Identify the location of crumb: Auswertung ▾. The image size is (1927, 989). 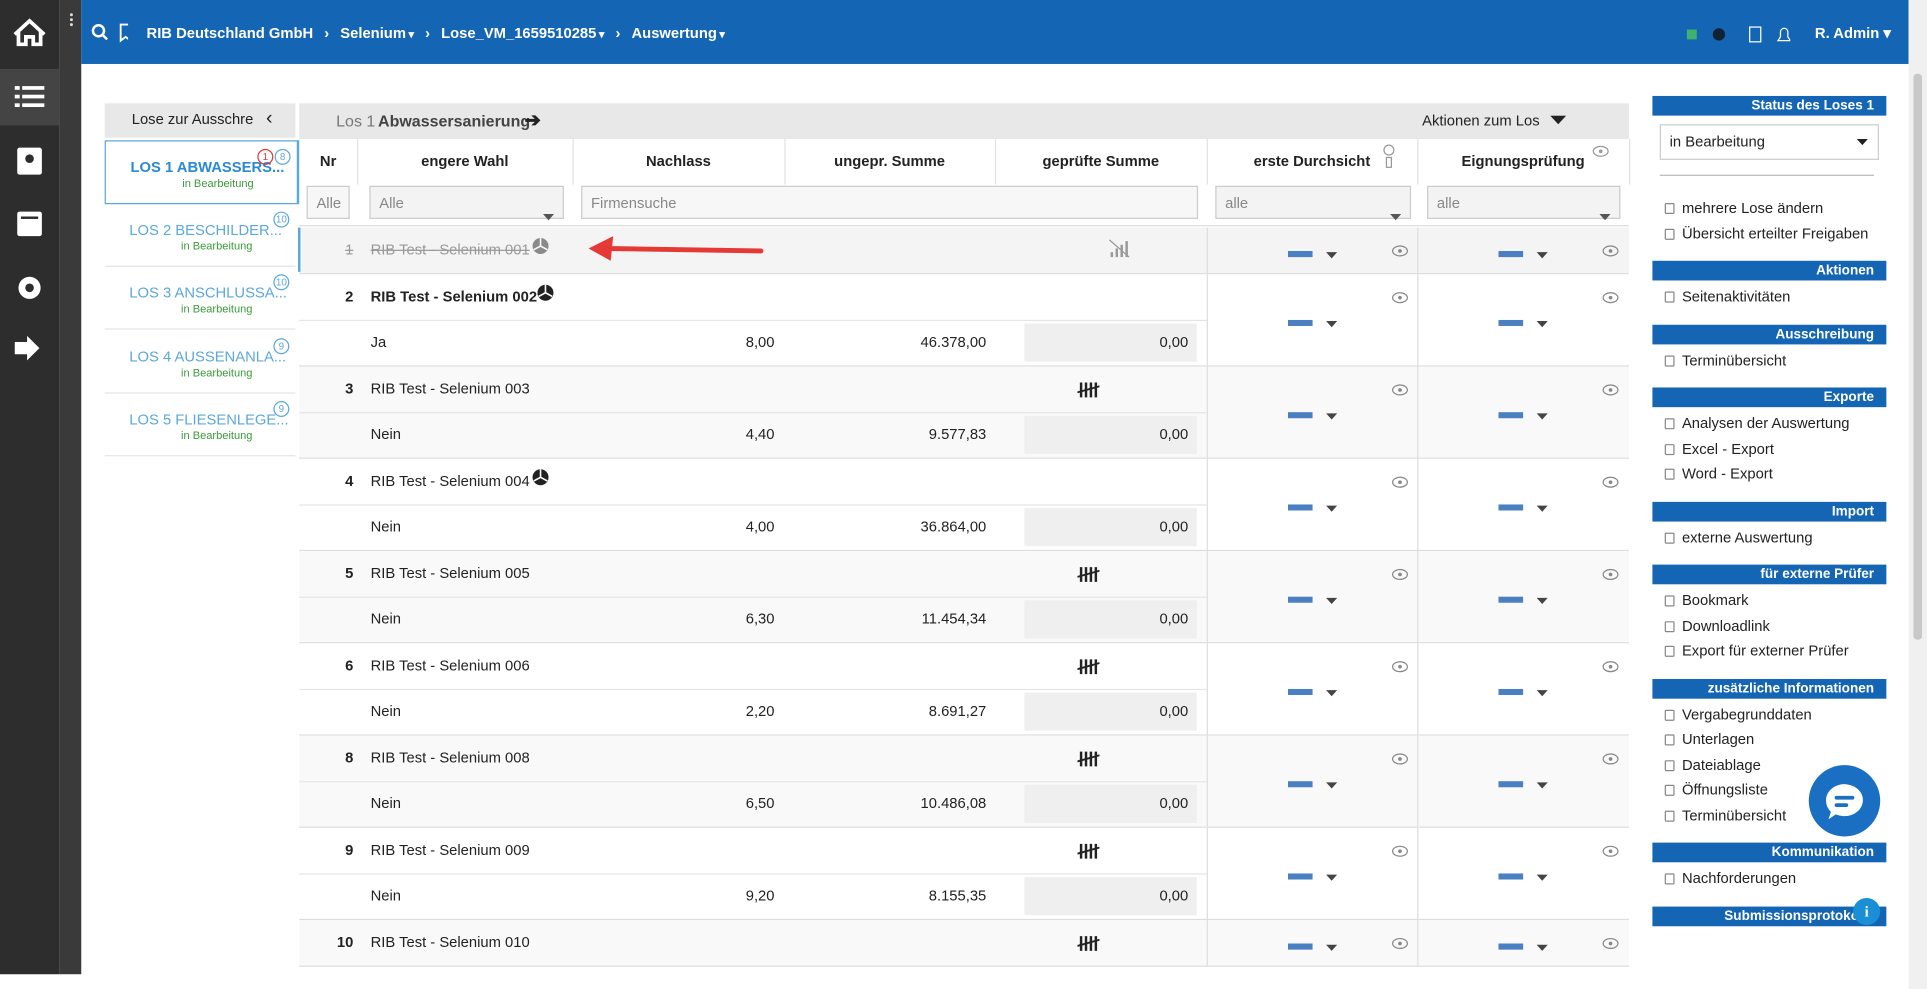
(678, 33).